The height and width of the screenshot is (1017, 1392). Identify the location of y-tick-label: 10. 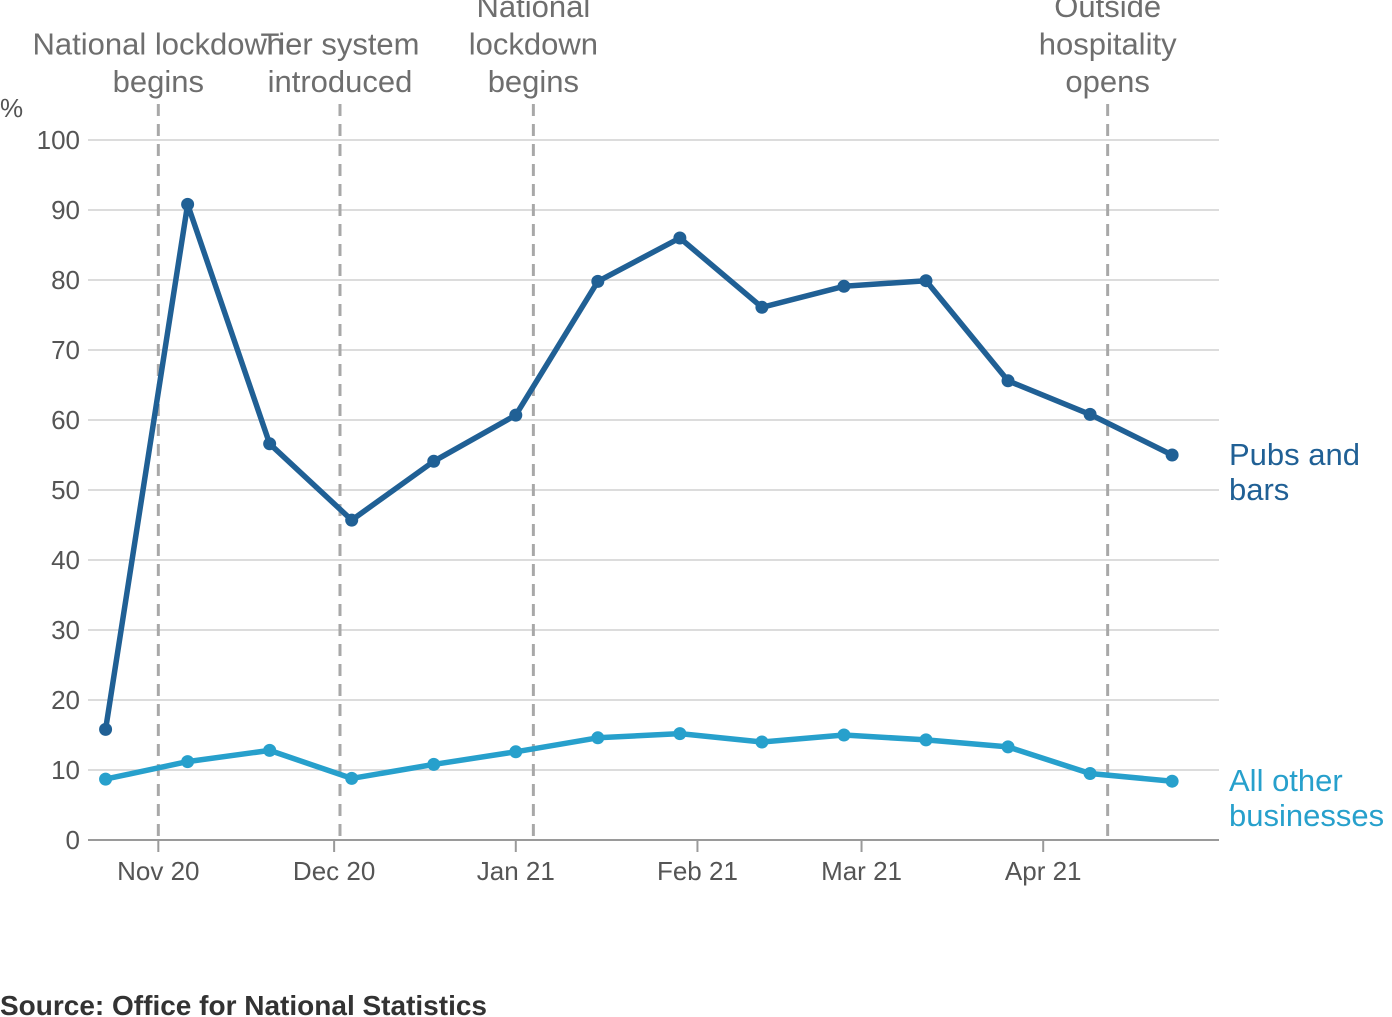
(65, 770).